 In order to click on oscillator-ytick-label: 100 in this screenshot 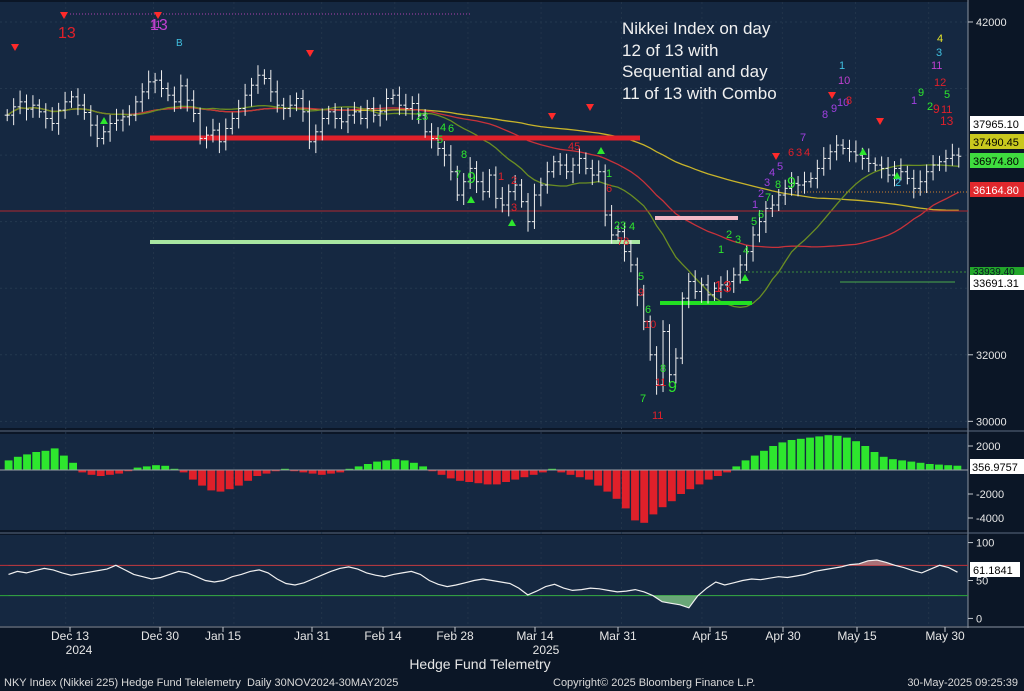, I will do `click(985, 544)`.